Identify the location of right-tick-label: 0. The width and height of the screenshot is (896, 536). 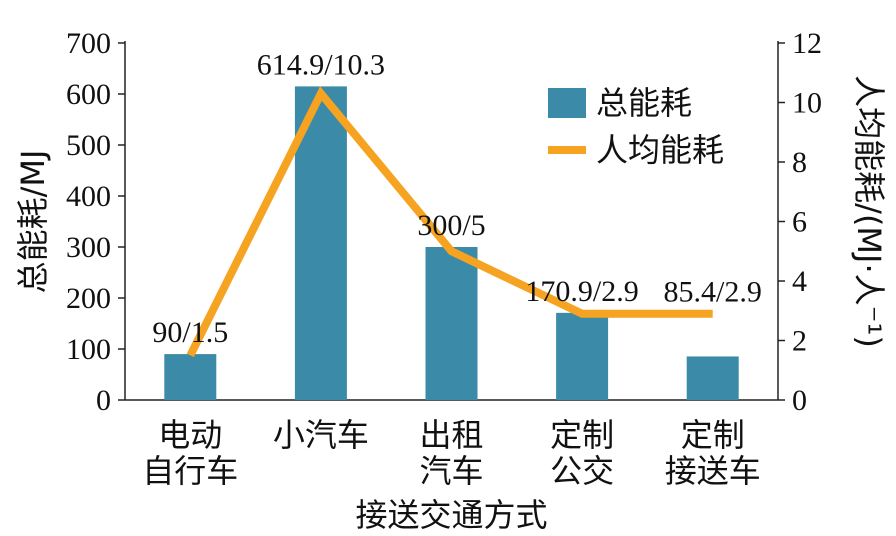
(799, 400).